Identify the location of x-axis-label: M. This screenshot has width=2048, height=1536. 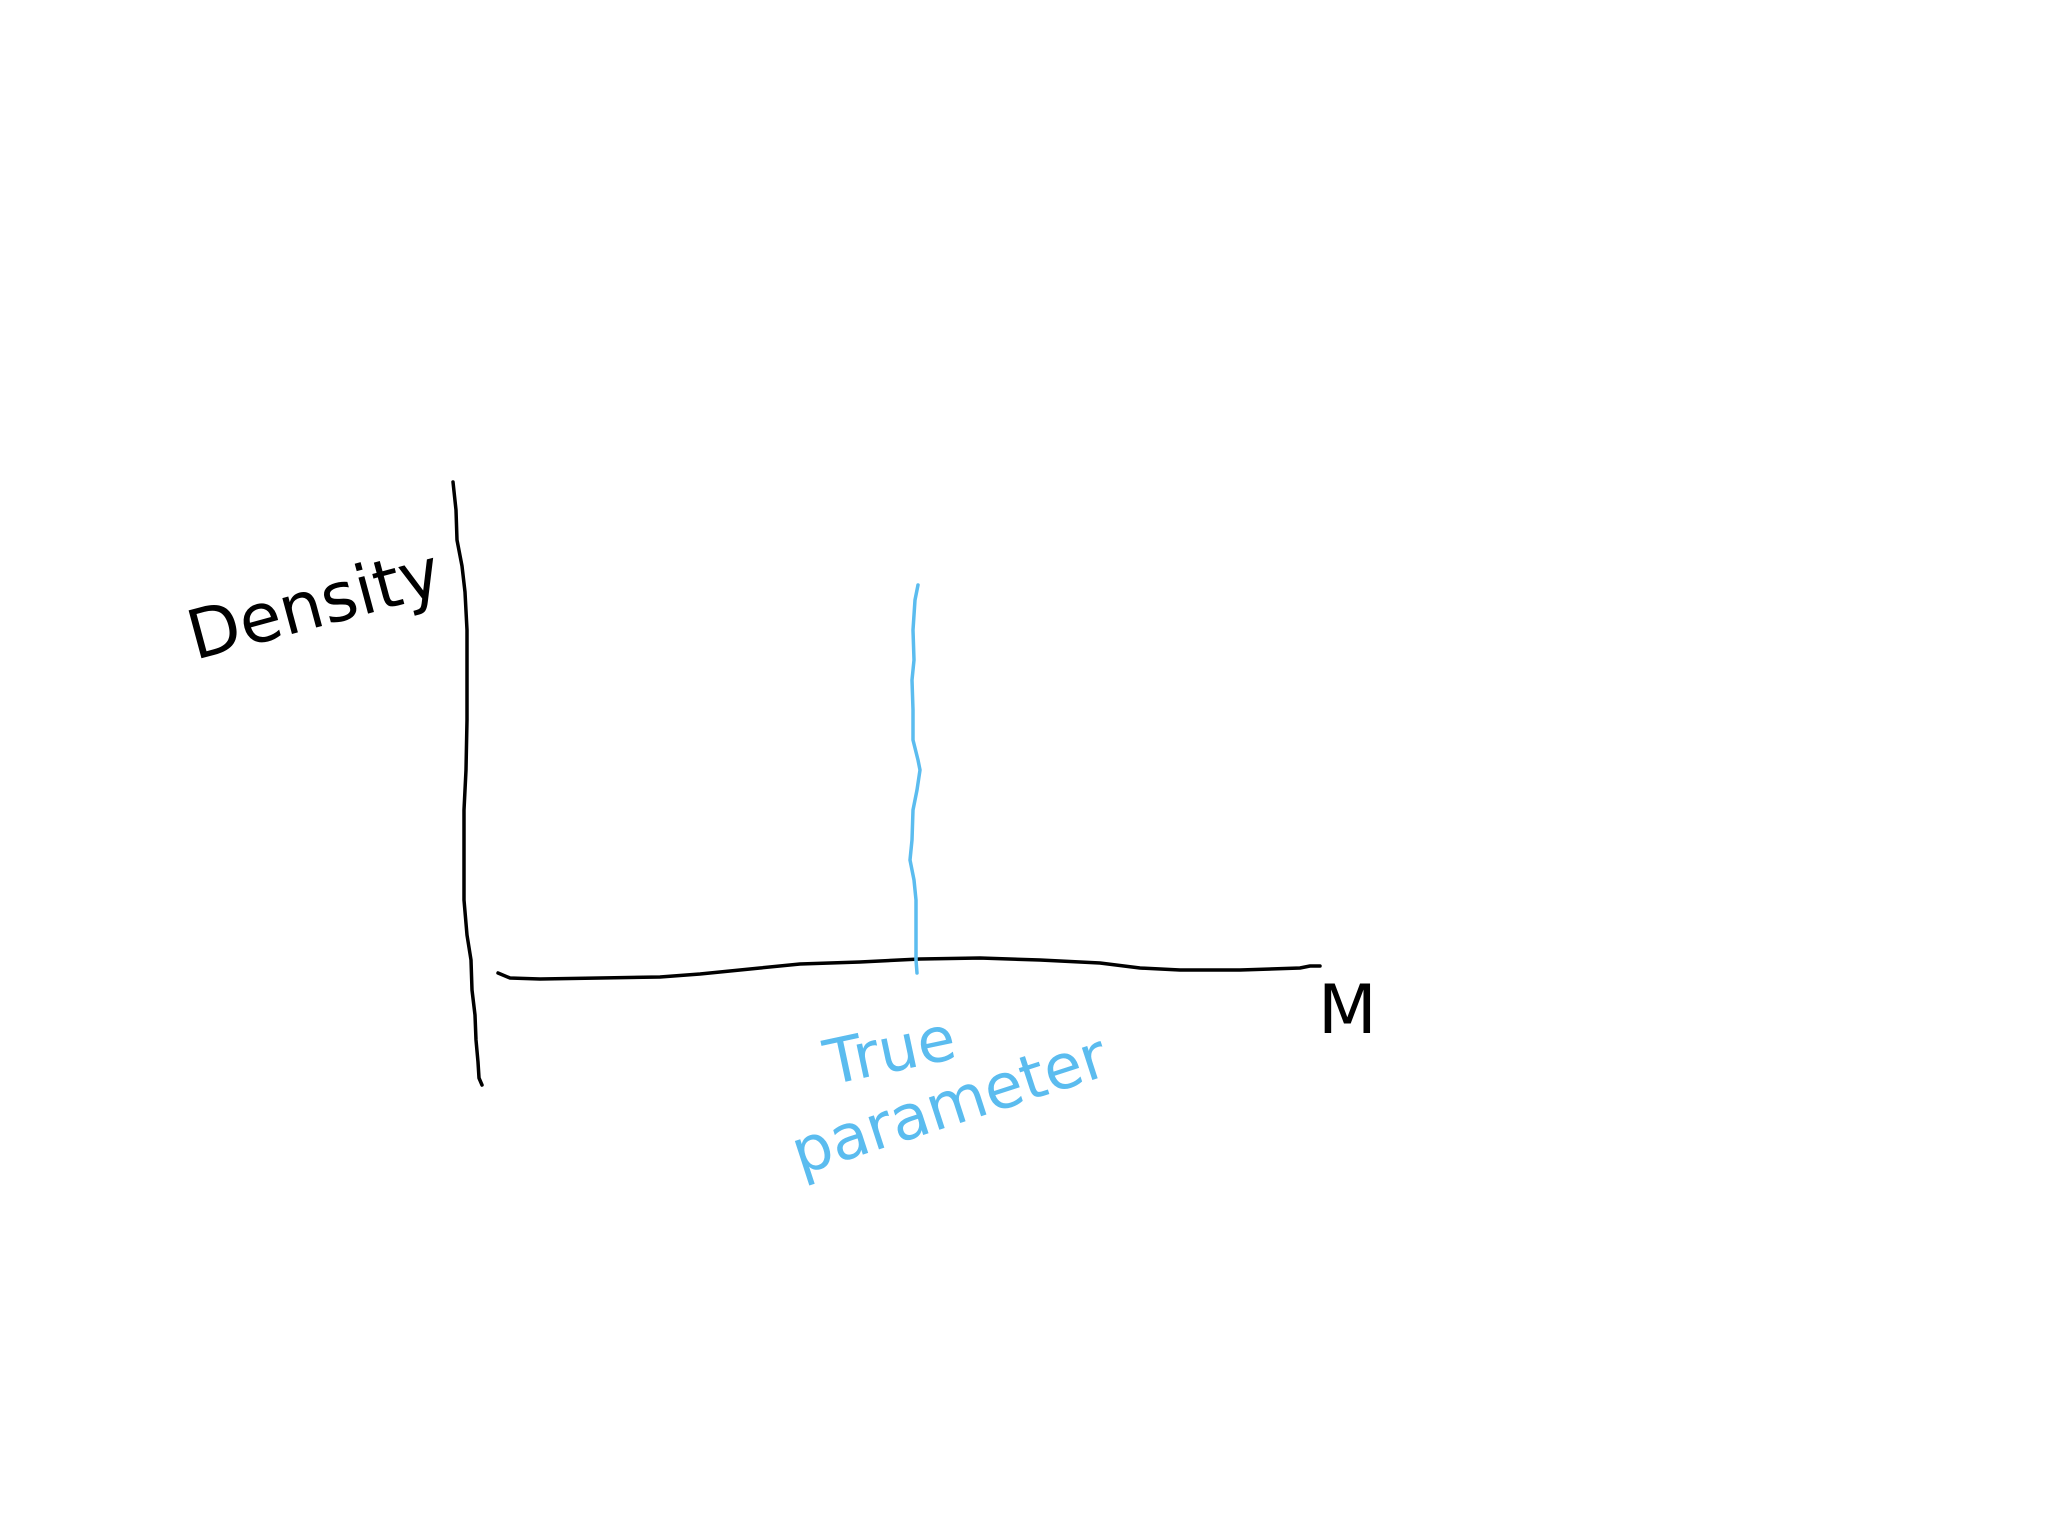
(1347, 1010).